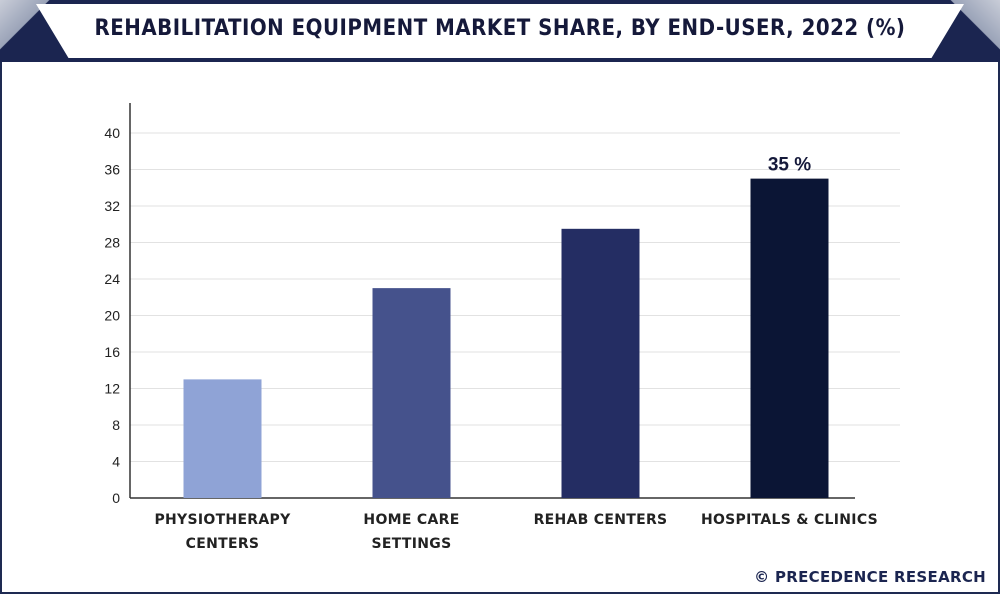  What do you see at coordinates (112, 206) in the screenshot?
I see `y-tick-label: 32` at bounding box center [112, 206].